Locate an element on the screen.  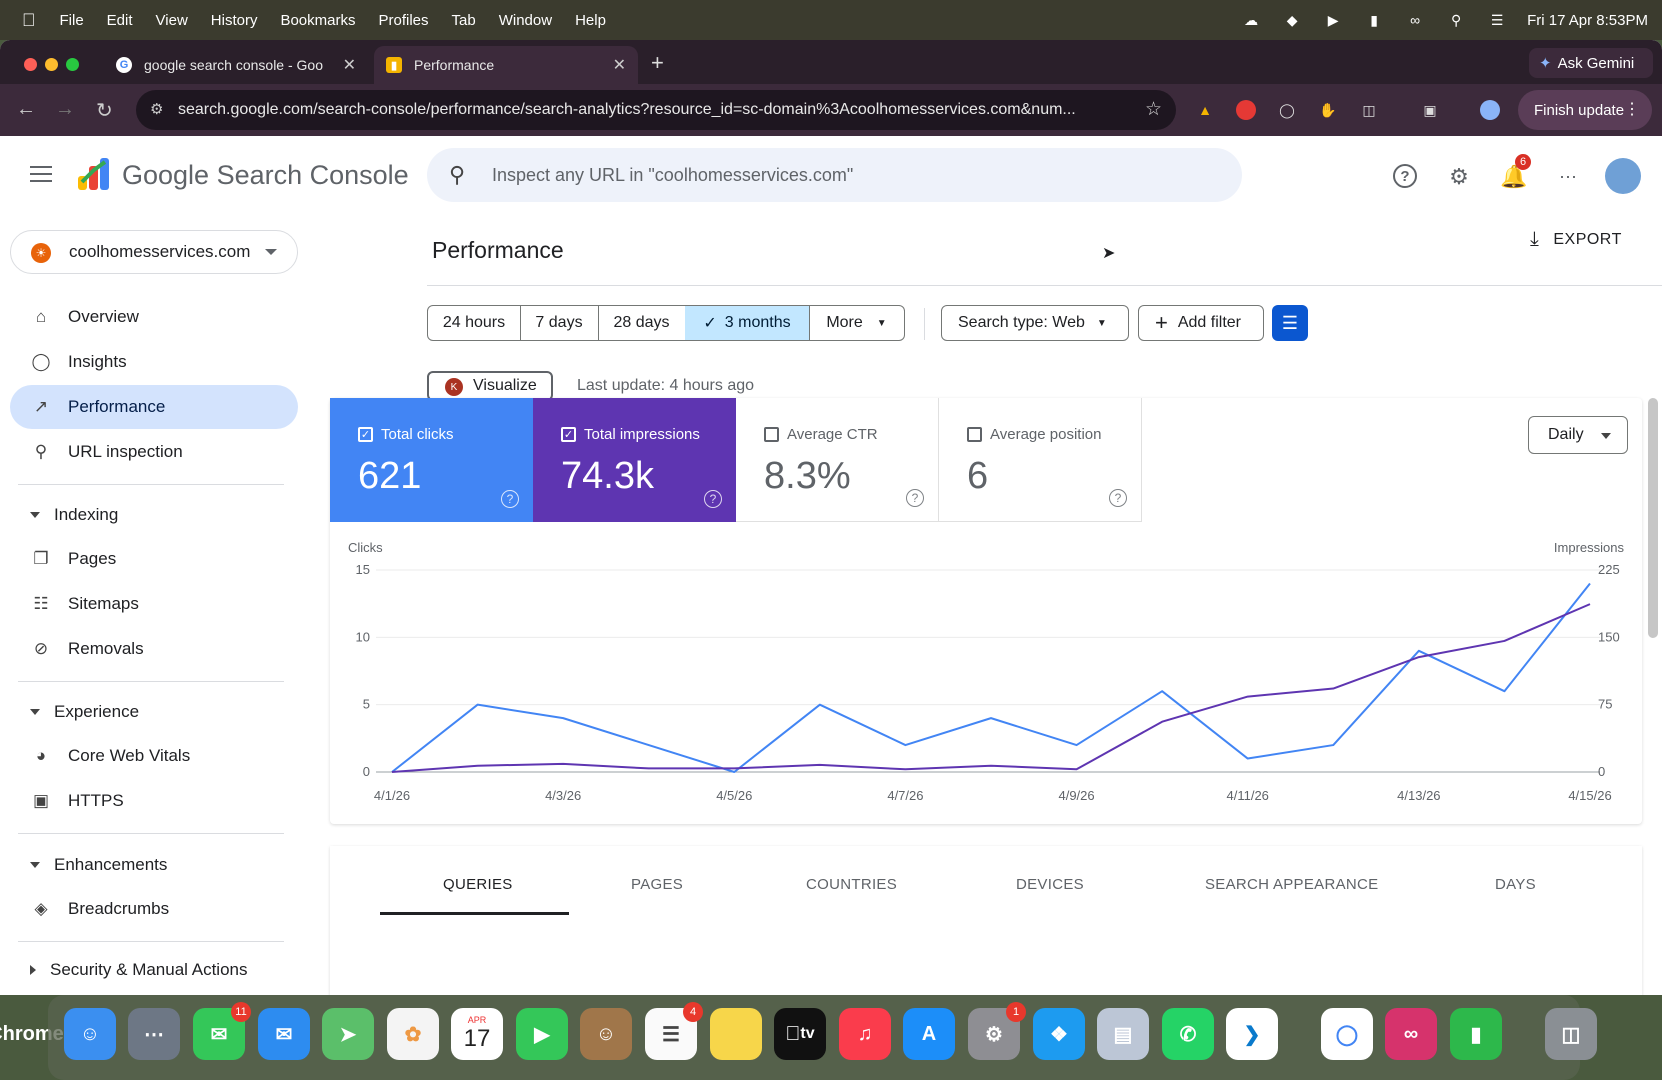
metric-card-total-clicks: ✓ Total clicks 621 ? is located at coordinates (431, 460).